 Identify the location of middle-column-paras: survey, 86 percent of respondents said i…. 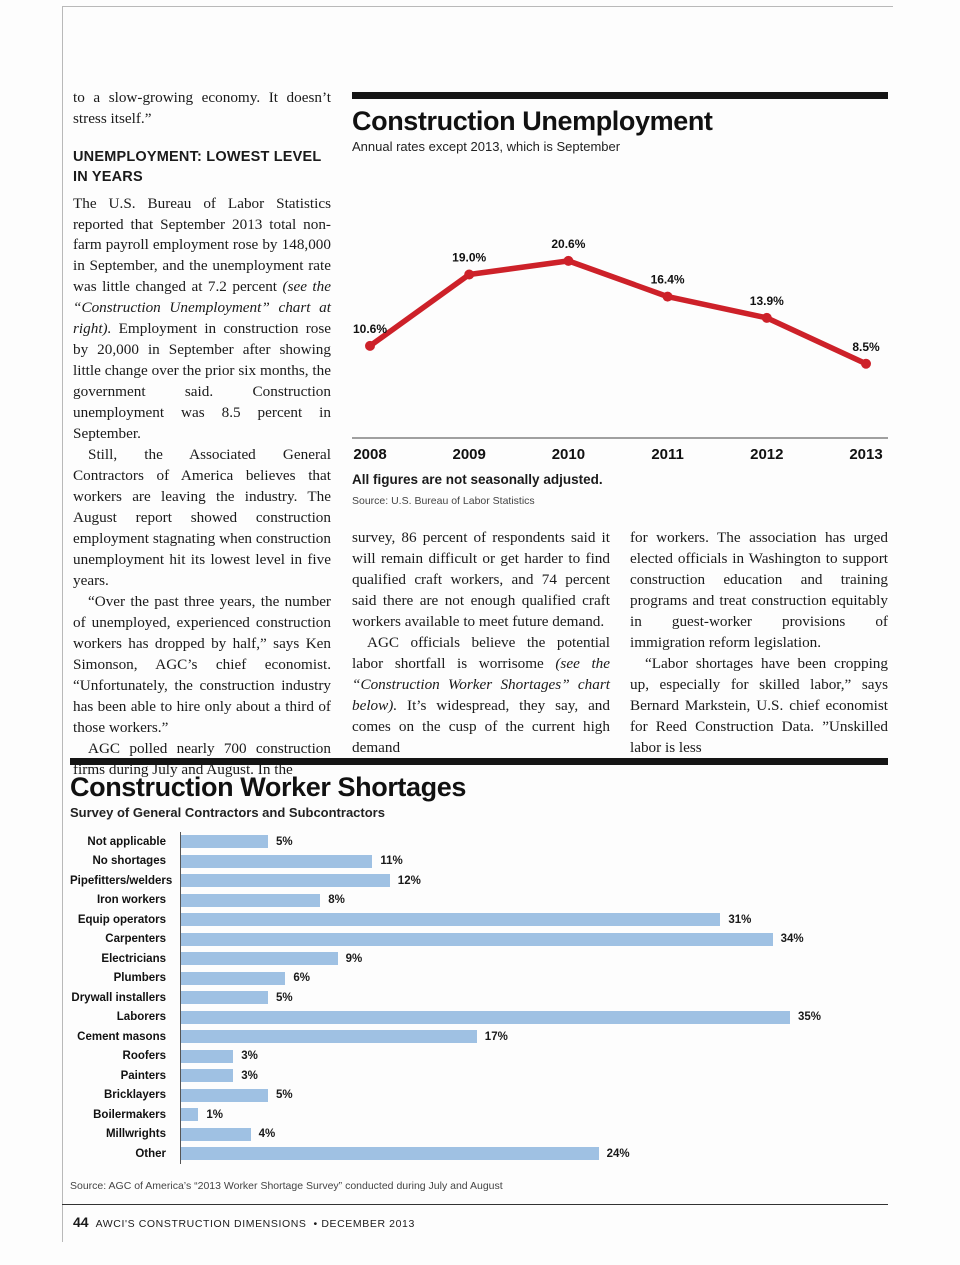
(481, 643).